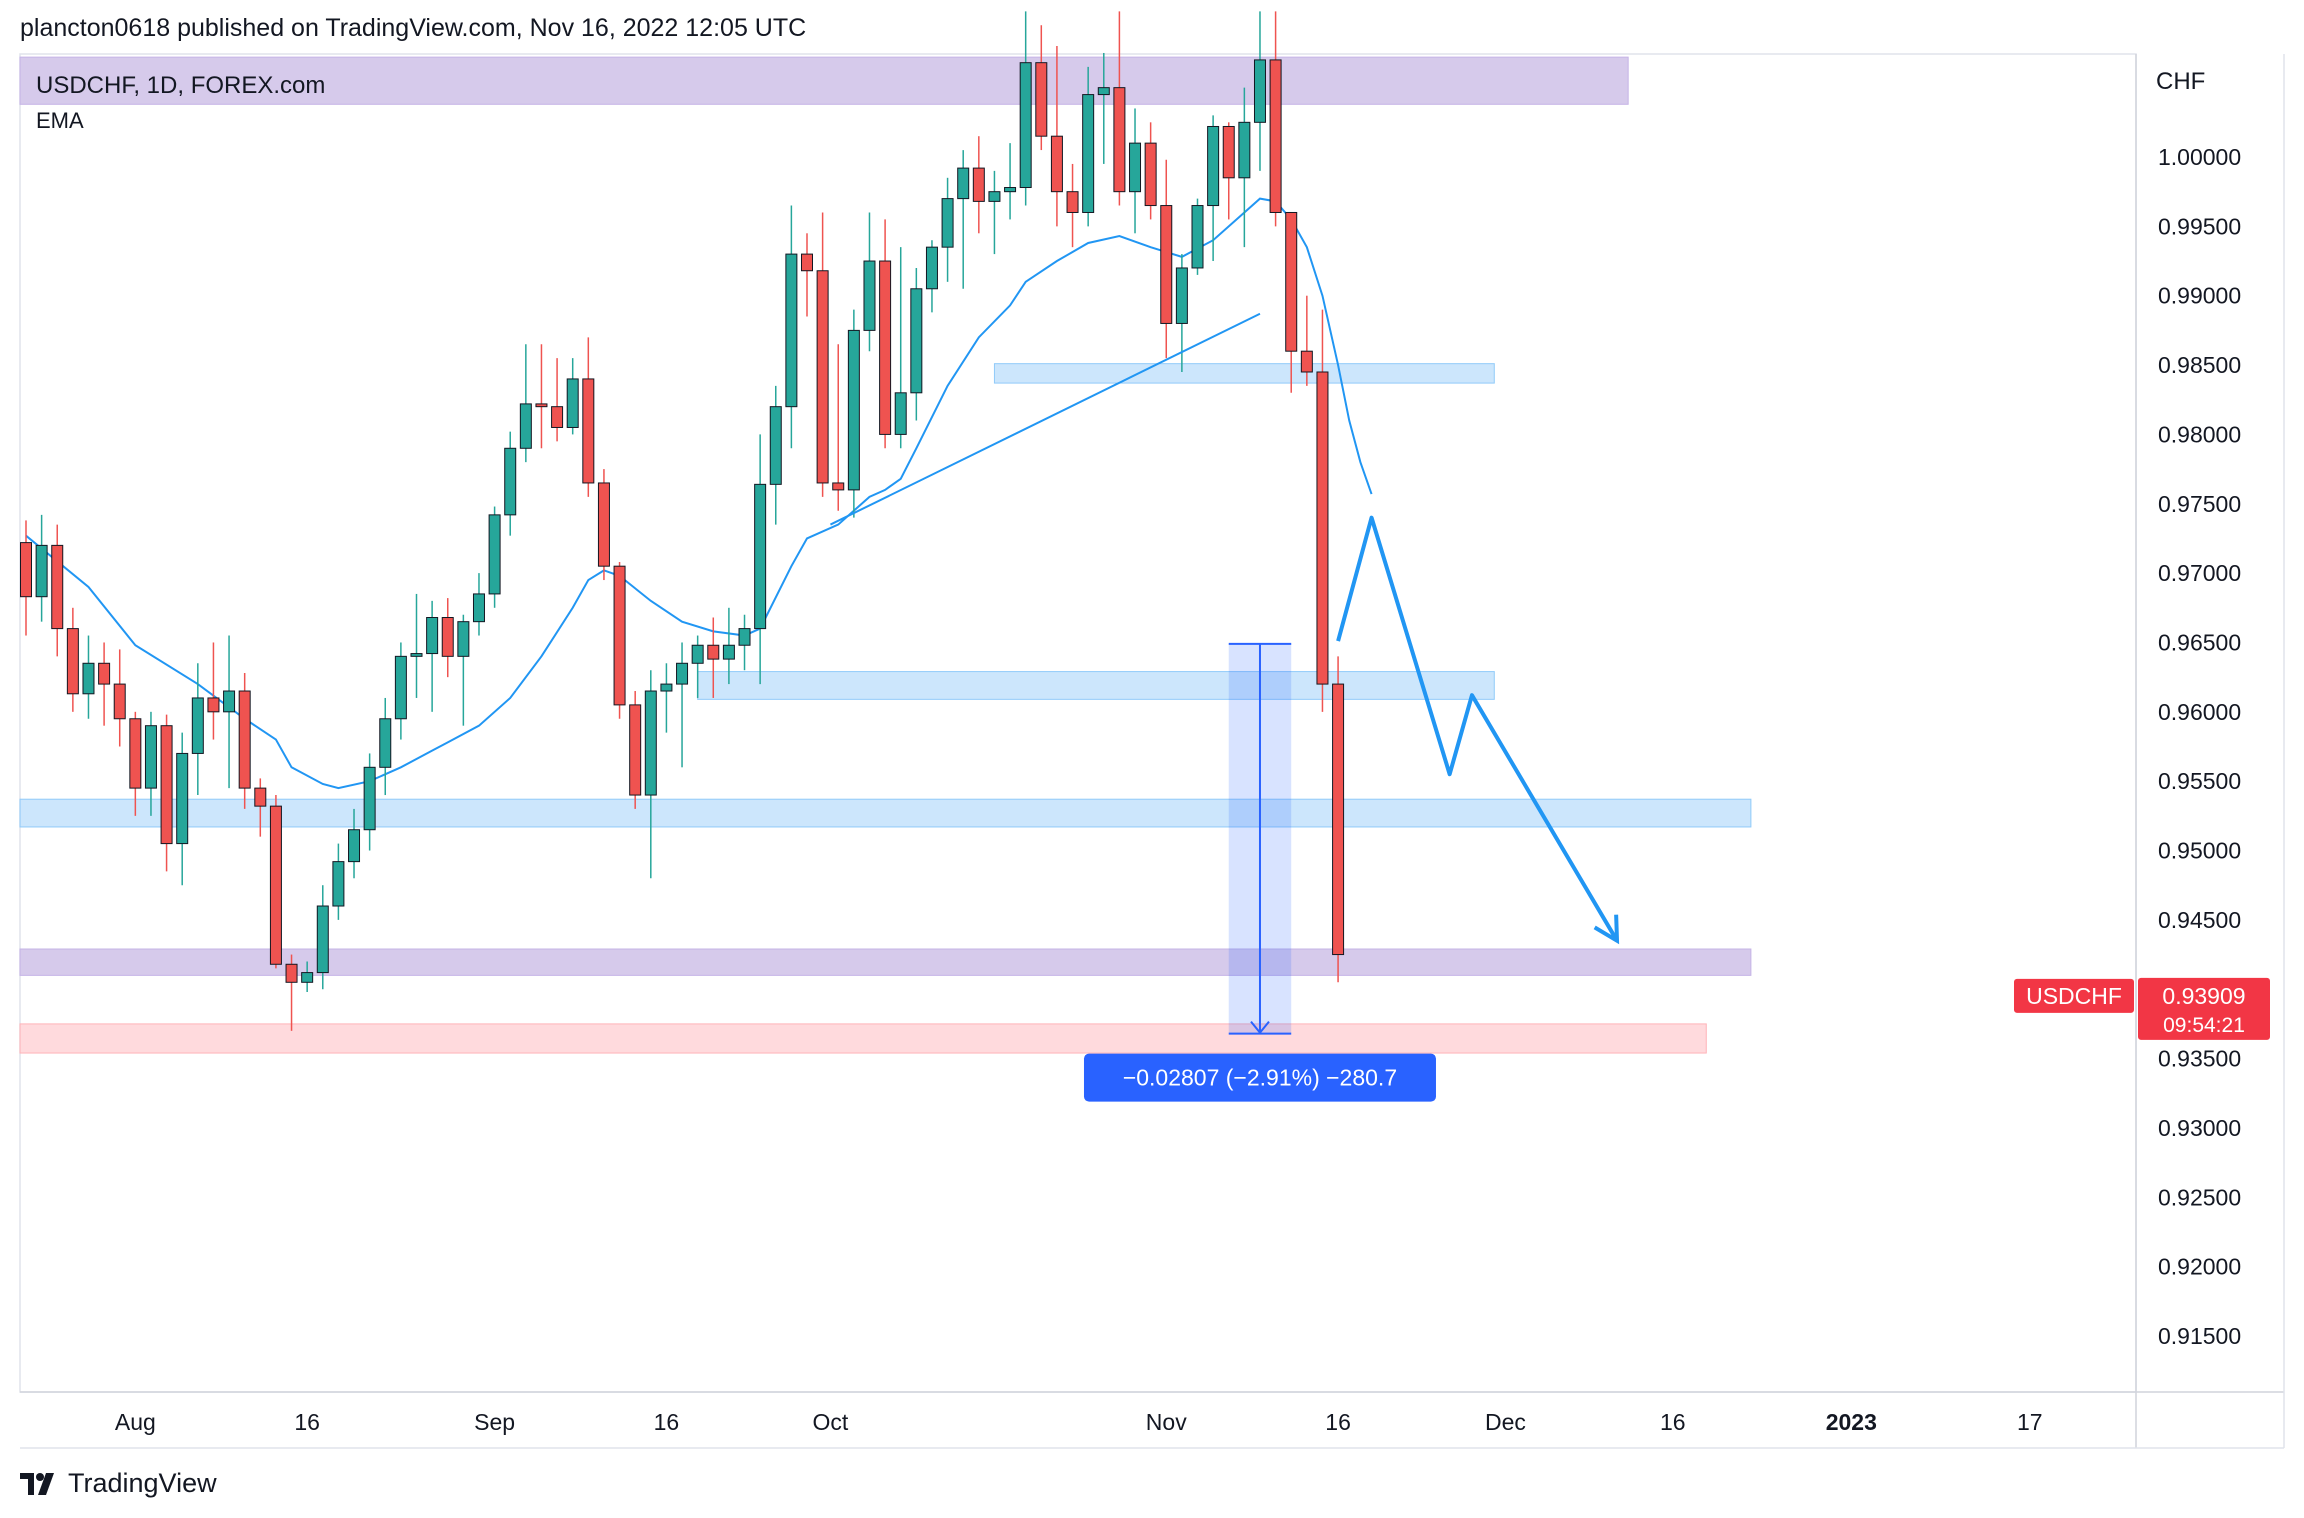 Image resolution: width=2304 pixels, height=1518 pixels. What do you see at coordinates (1166, 1422) in the screenshot?
I see `time-tick-label-5: Nov` at bounding box center [1166, 1422].